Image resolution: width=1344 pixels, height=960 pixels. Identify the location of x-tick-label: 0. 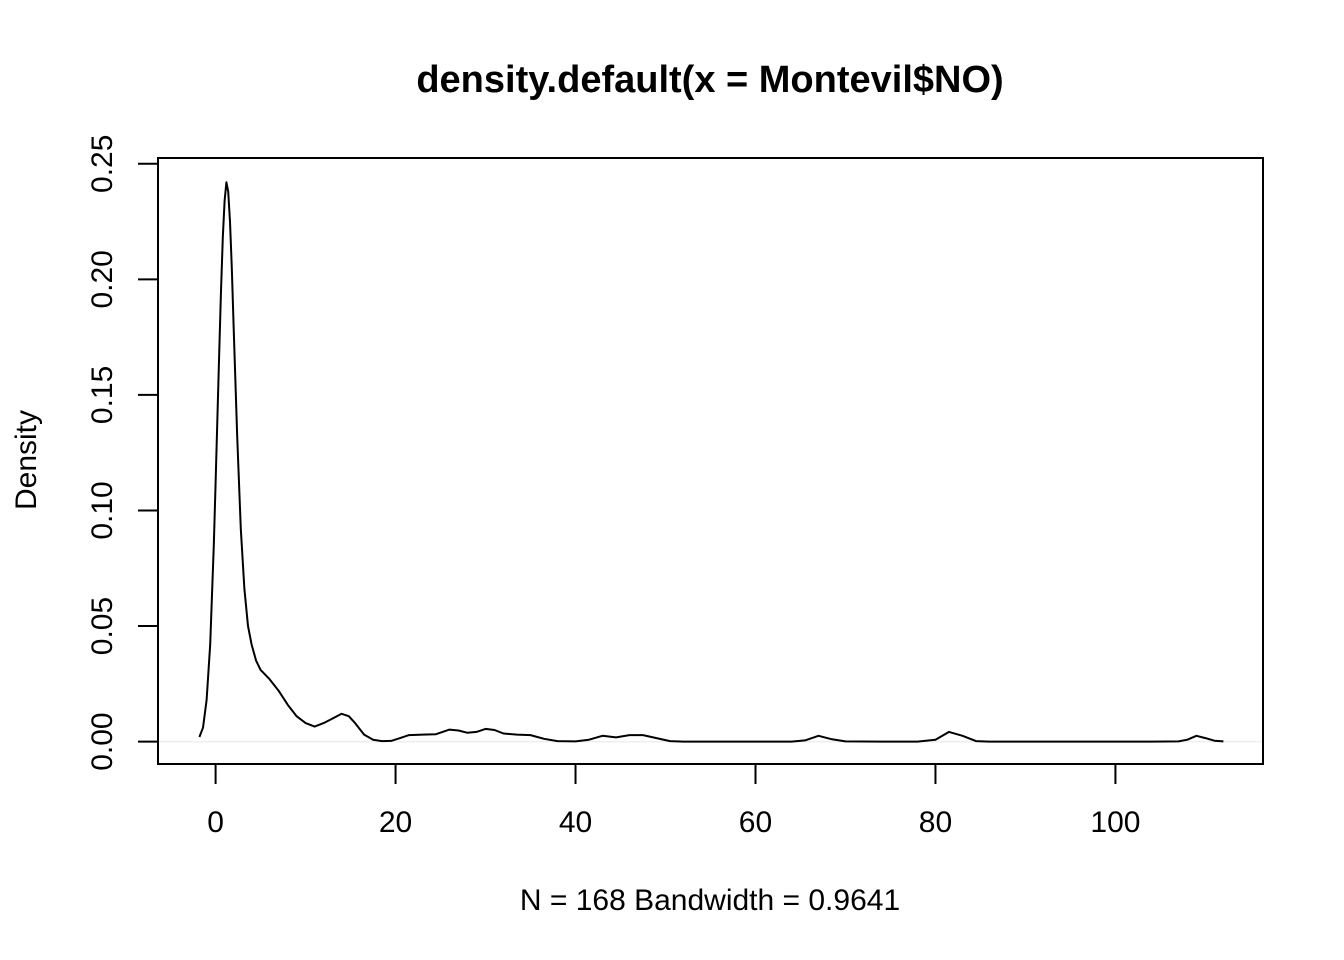
(215, 822).